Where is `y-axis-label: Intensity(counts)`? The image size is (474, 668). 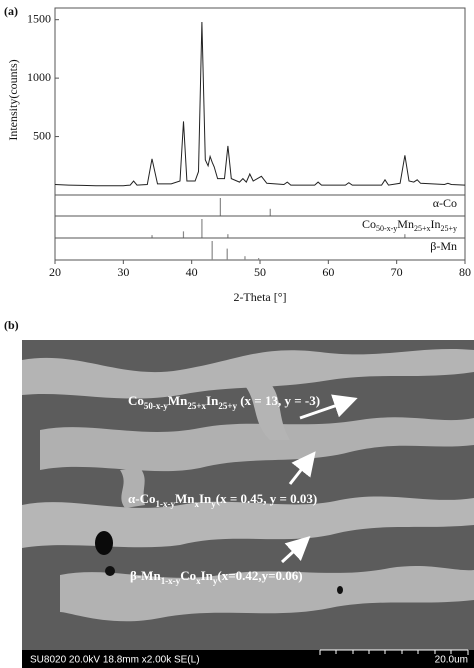
y-axis-label: Intensity(counts) is located at coordinates (13, 99).